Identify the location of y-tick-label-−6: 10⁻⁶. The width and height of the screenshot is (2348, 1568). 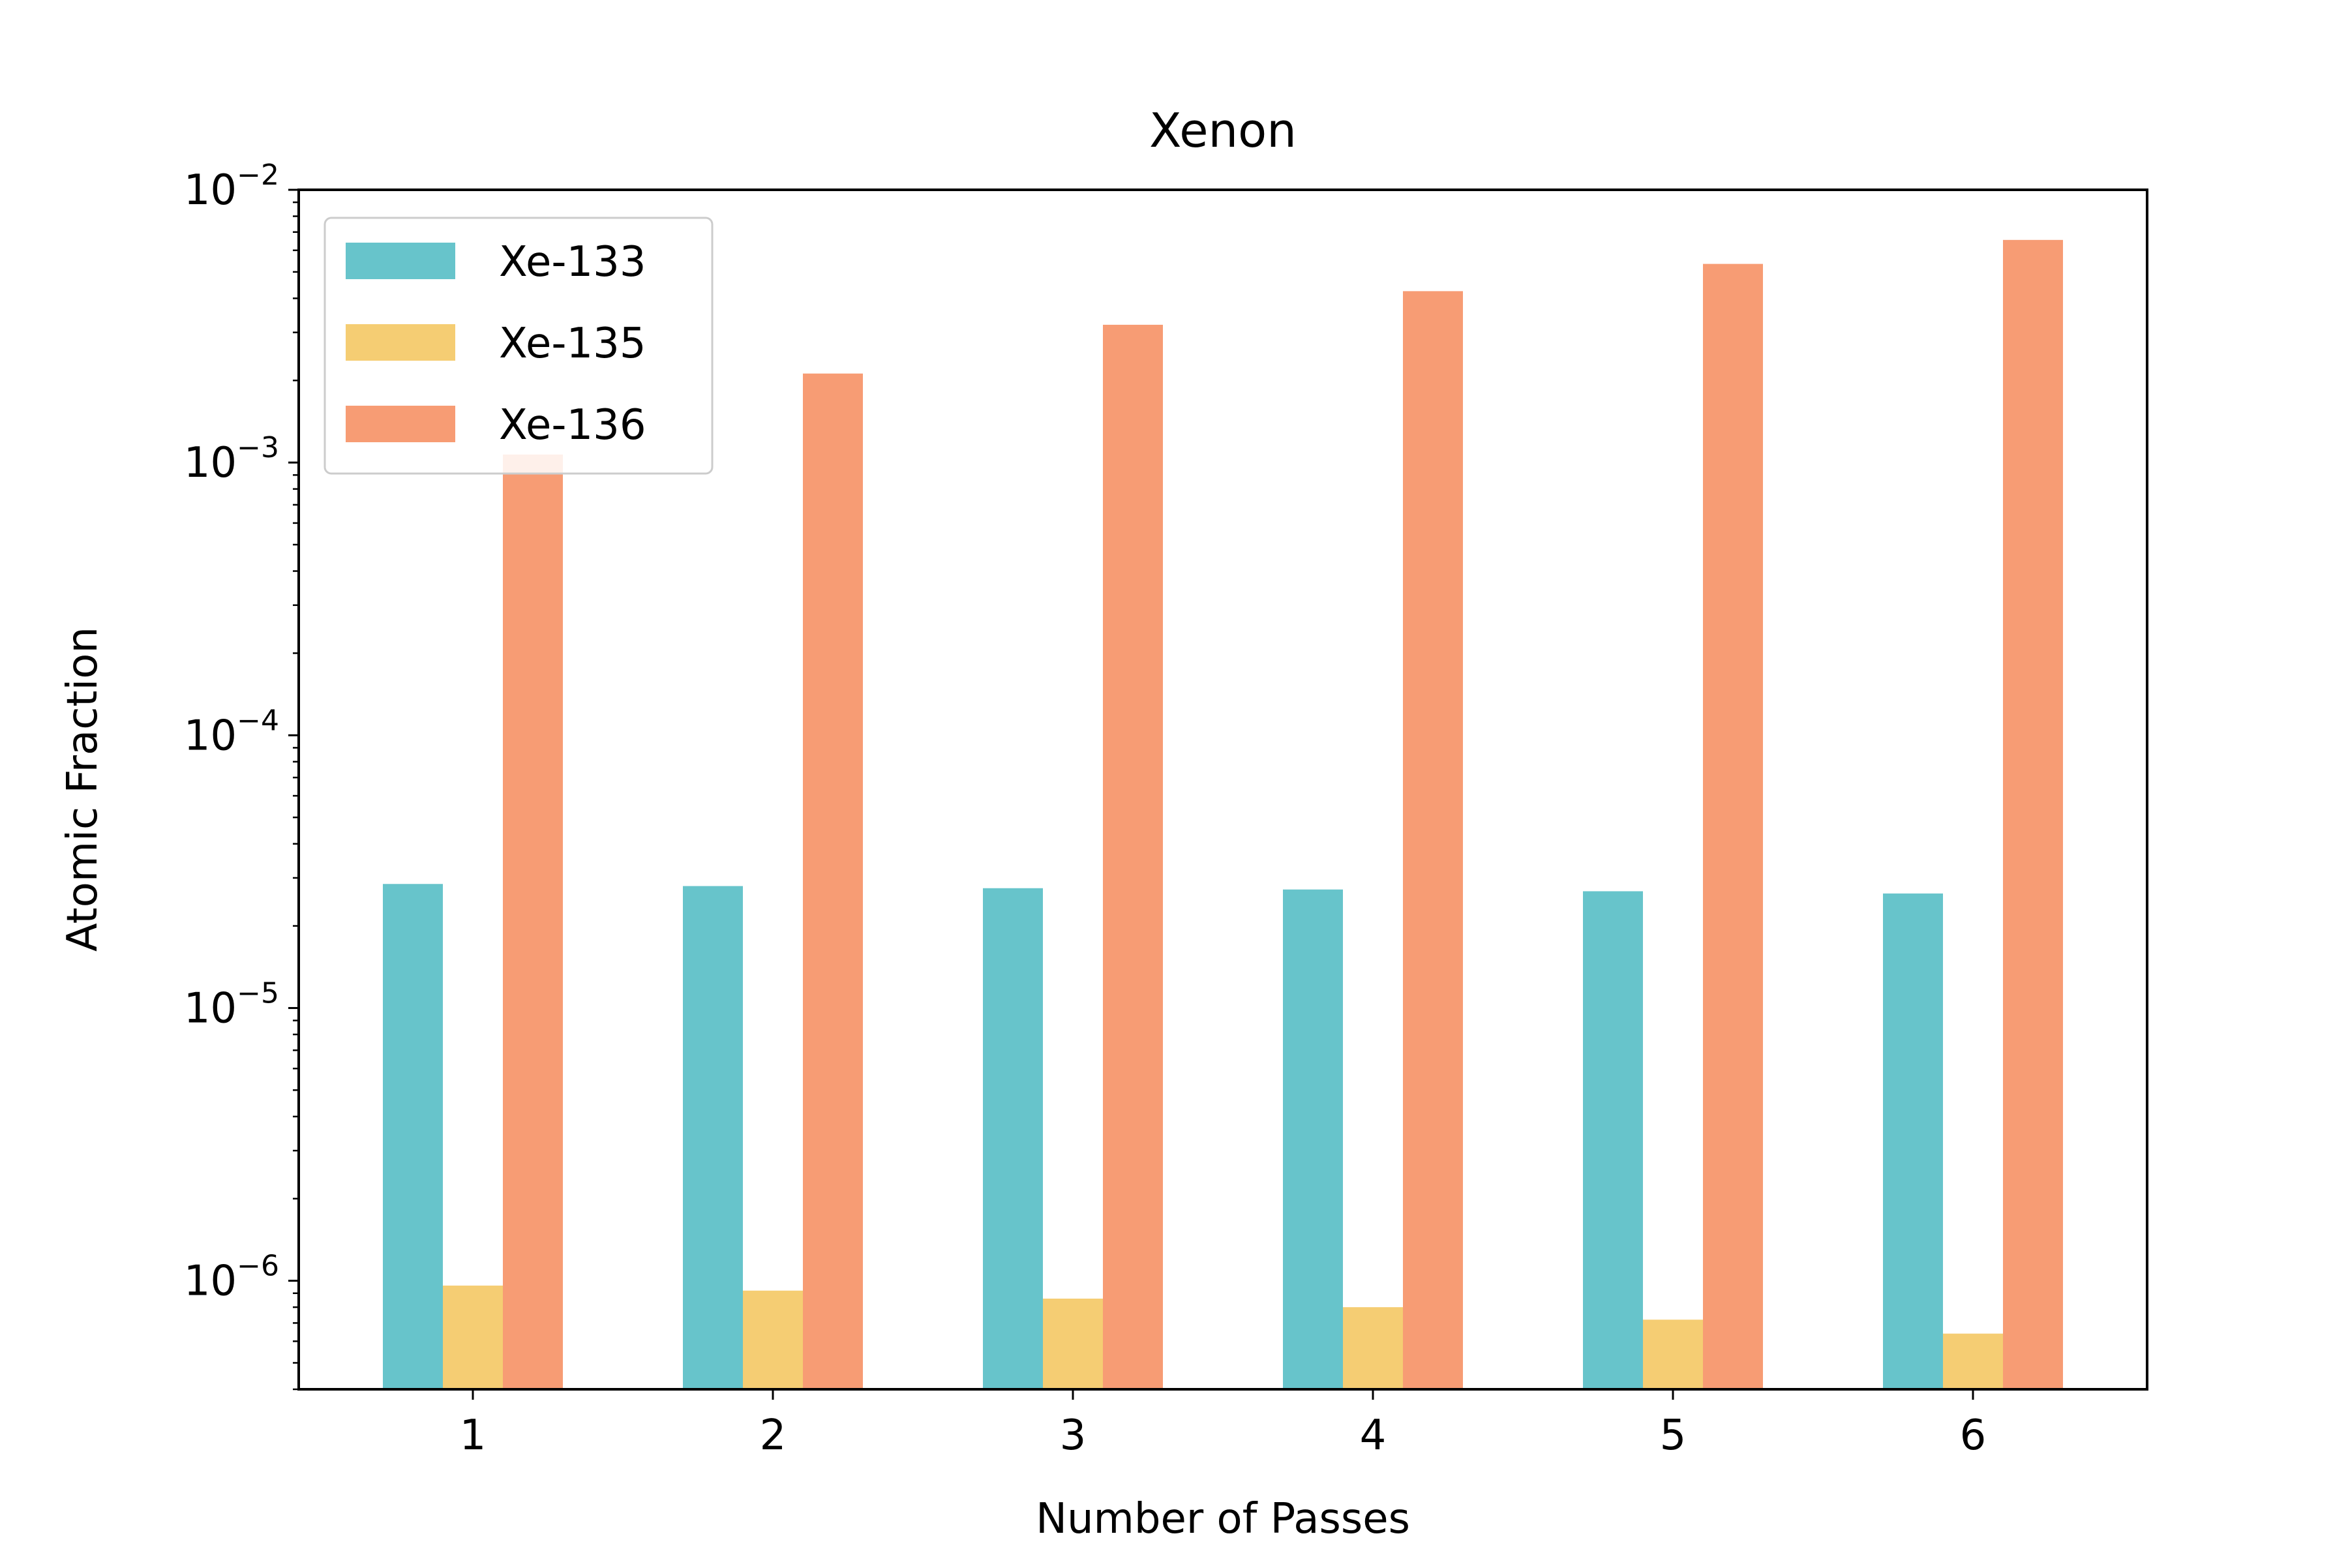
(231, 1278).